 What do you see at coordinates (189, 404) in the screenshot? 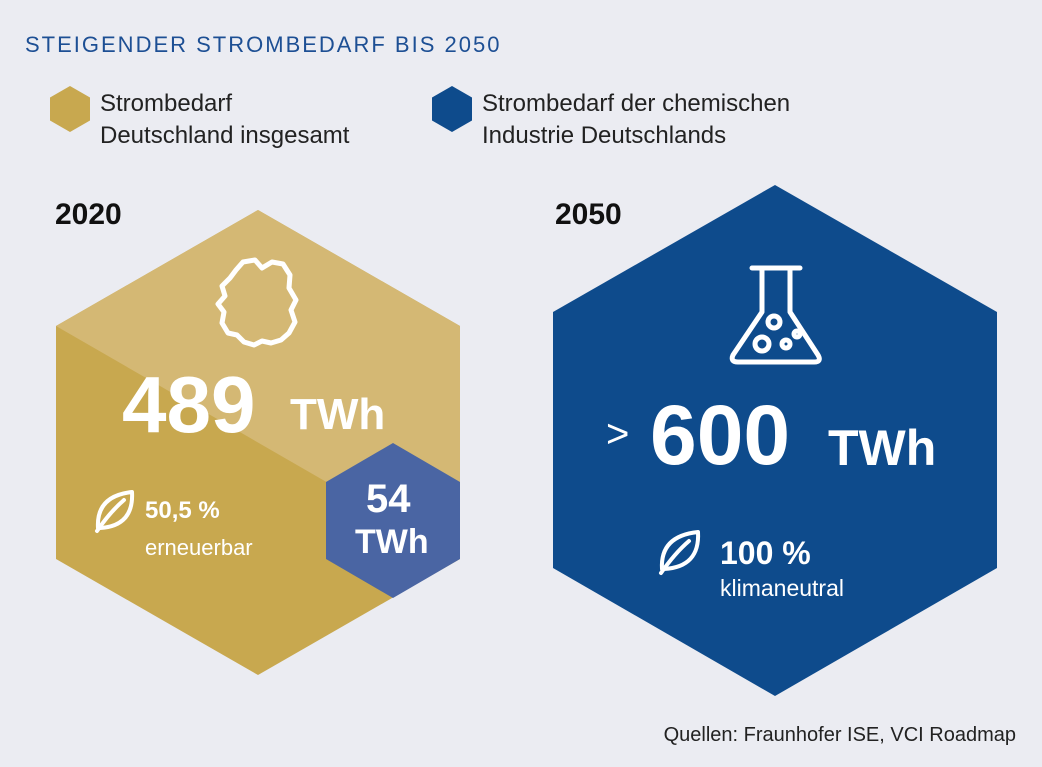
I see `total-2020-value: 489` at bounding box center [189, 404].